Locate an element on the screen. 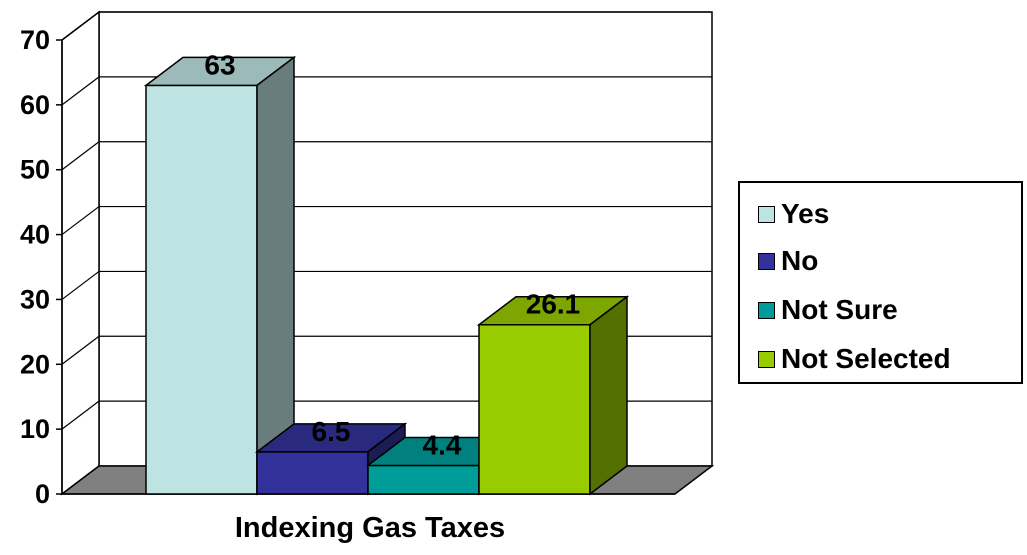 The width and height of the screenshot is (1027, 555). y-tick-label: 50 is located at coordinates (35, 170).